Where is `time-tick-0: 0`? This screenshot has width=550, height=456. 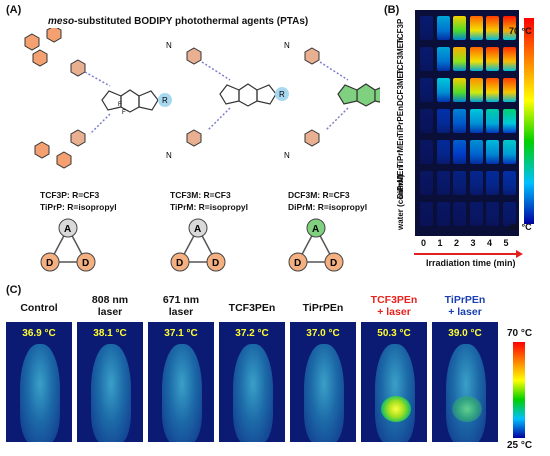 time-tick-0: 0 is located at coordinates (424, 243).